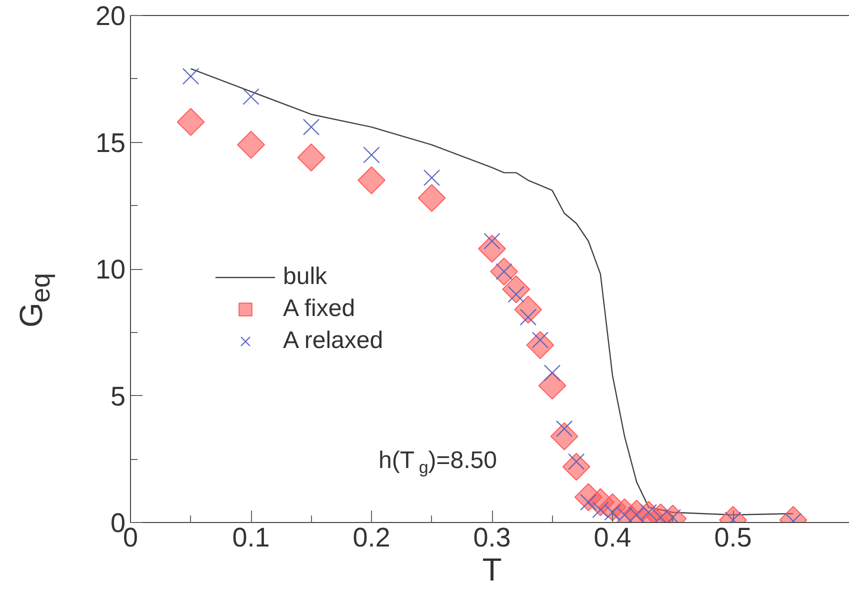 Image resolution: width=849 pixels, height=590 pixels. What do you see at coordinates (733, 537) in the screenshot?
I see `x-tick-label: 0.5` at bounding box center [733, 537].